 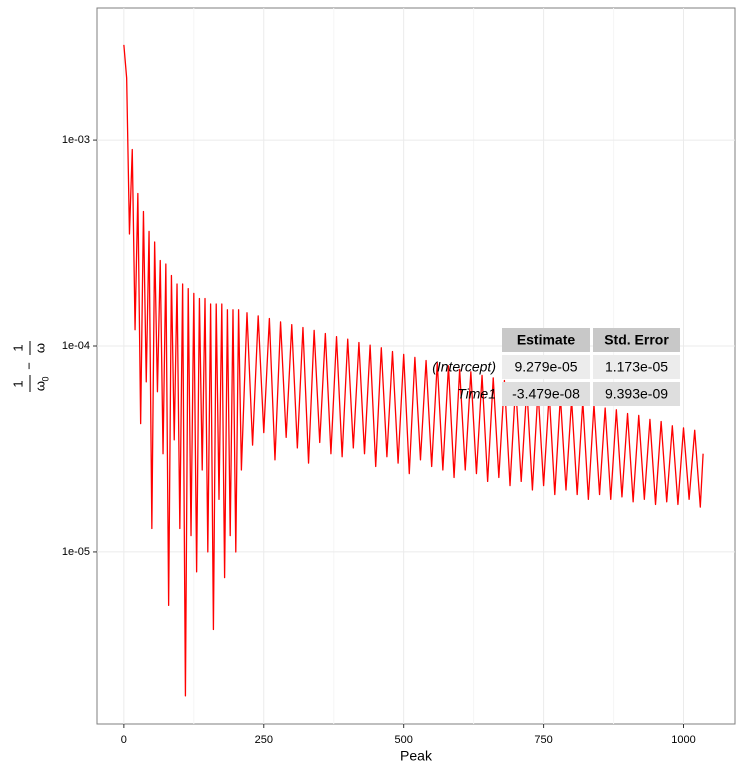 I want to click on y-axis-label: 1 ω 0 − 1 ω, so click(x=30, y=366).